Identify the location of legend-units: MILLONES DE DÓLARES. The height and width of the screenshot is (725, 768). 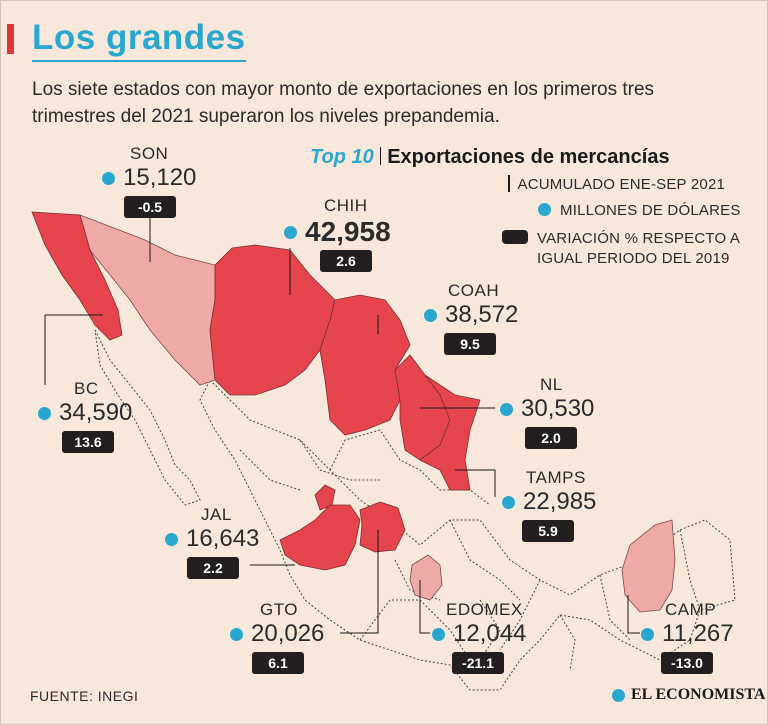
(639, 210).